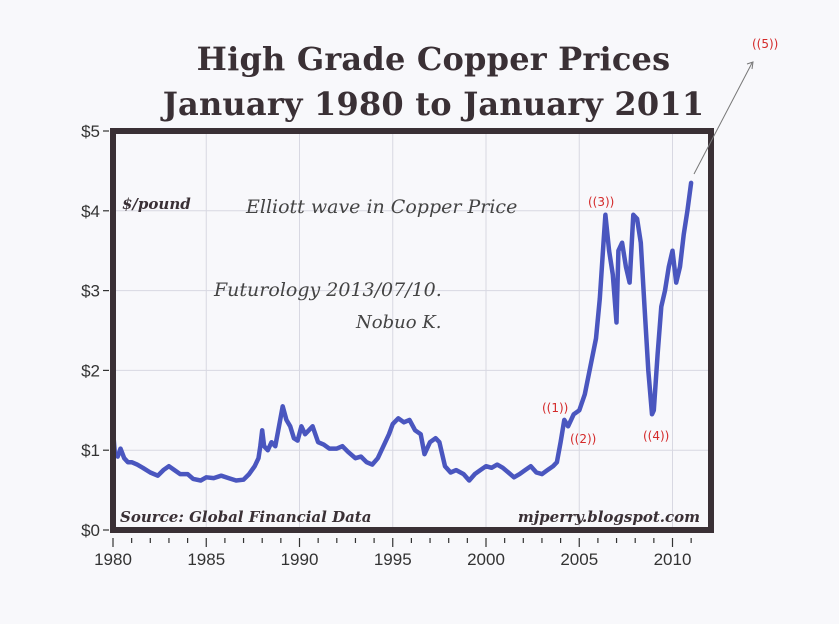  I want to click on wave-label-5: ((5)), so click(765, 44).